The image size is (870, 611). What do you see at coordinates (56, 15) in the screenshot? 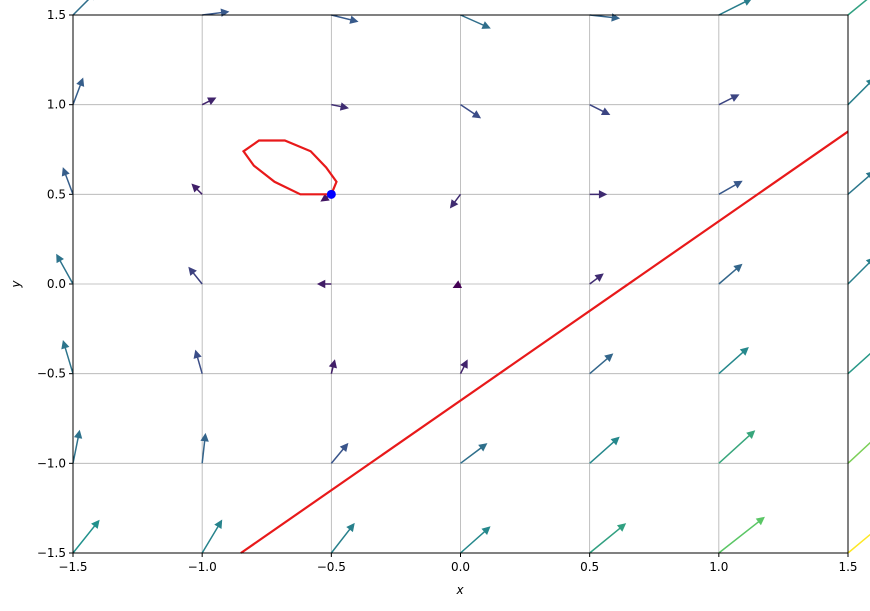
I see `y-tick-label: 1.5` at bounding box center [56, 15].